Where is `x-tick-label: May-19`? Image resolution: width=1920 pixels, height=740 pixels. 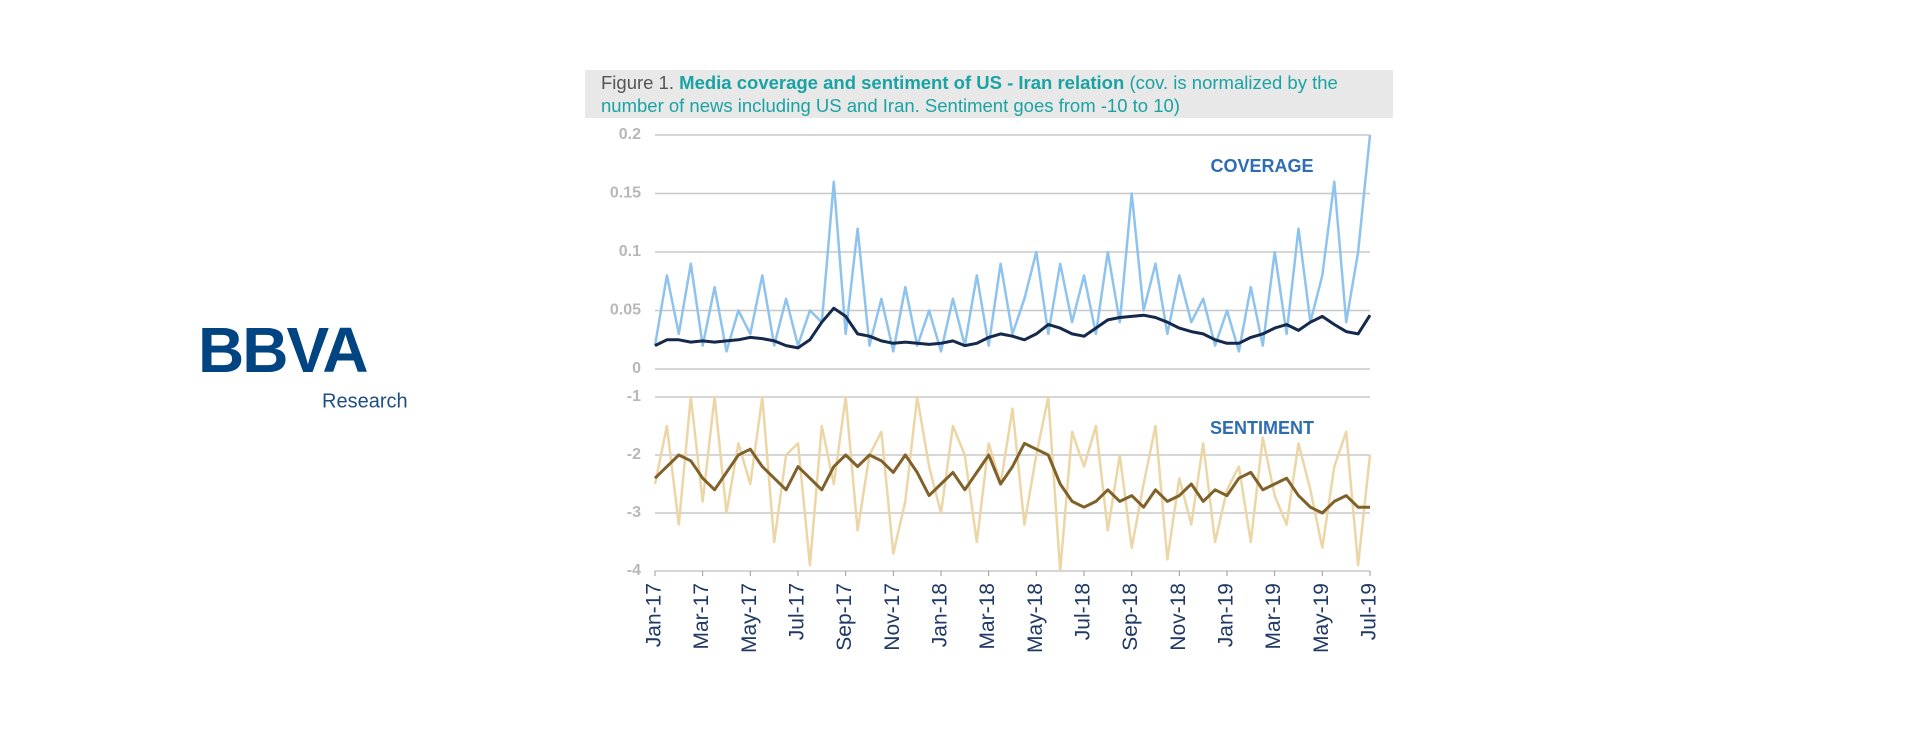 x-tick-label: May-19 is located at coordinates (1321, 618).